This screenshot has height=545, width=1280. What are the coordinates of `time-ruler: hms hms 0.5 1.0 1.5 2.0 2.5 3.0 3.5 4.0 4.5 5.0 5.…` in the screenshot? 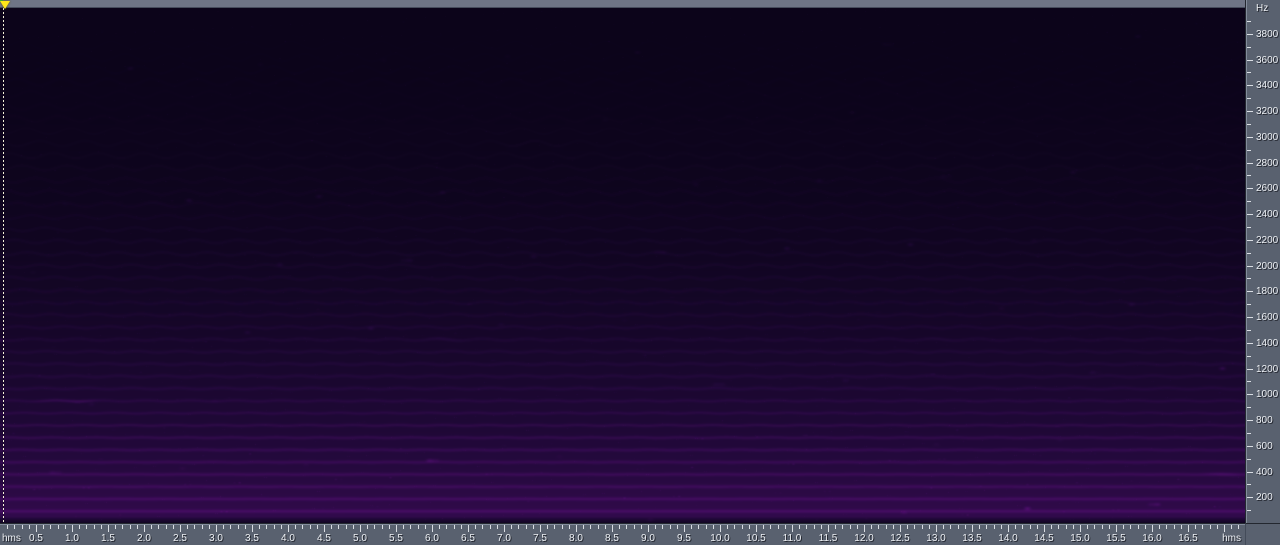 It's located at (622, 534).